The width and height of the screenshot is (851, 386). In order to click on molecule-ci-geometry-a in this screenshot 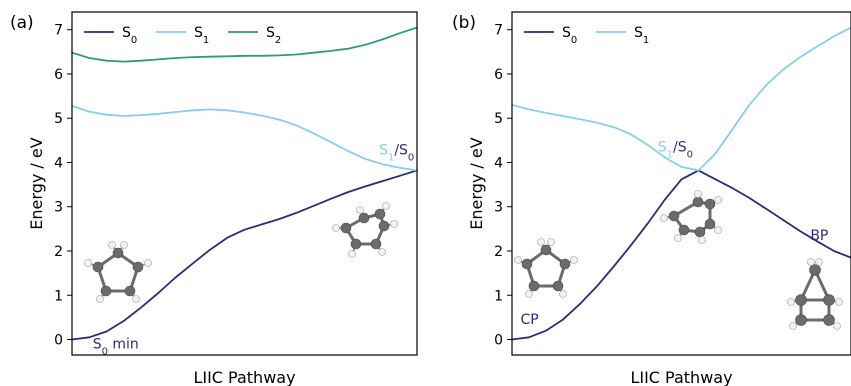, I will do `click(365, 230)`.